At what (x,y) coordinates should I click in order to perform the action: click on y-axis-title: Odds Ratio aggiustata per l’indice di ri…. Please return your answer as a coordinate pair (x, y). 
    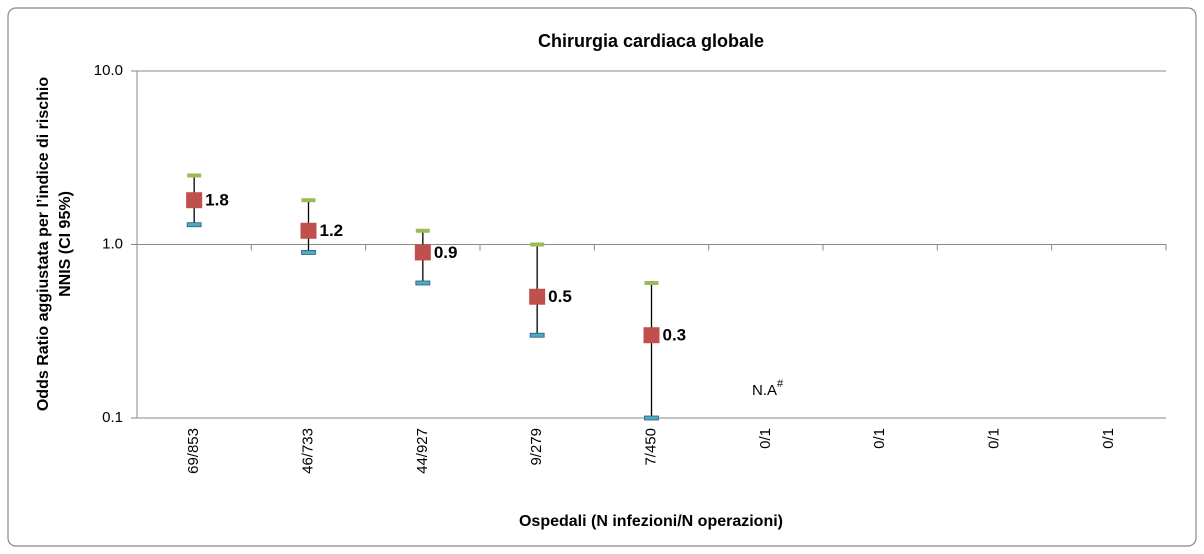
    Looking at the image, I should click on (43, 244).